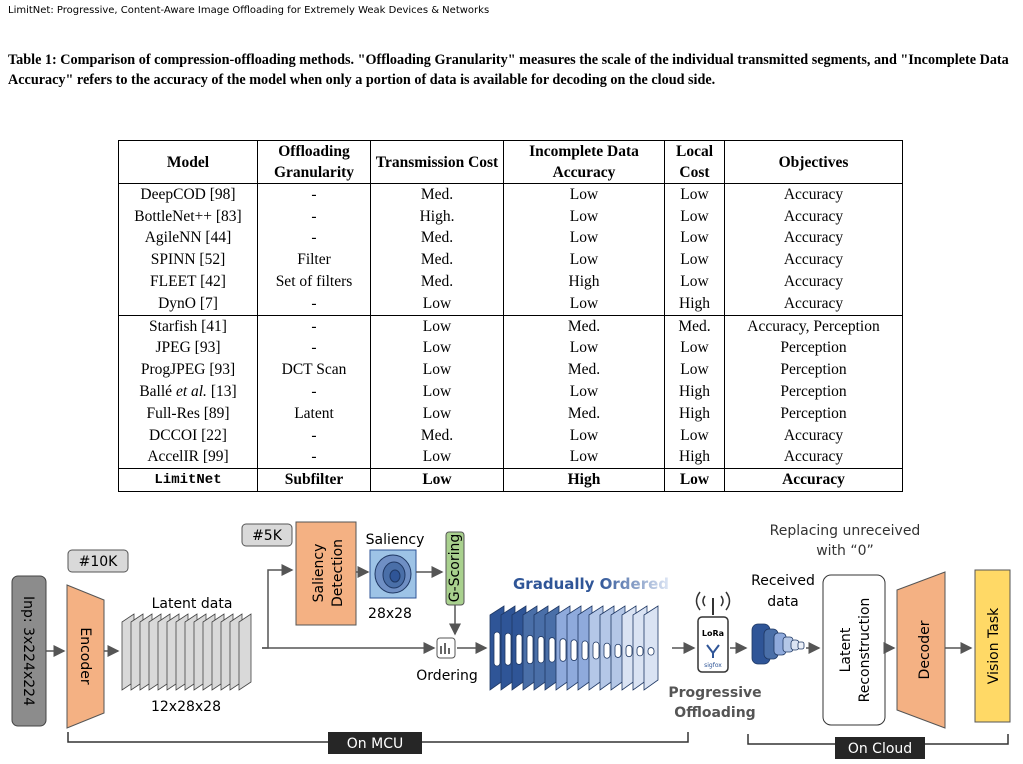 The height and width of the screenshot is (764, 1023). I want to click on on-mcu: On MCU, so click(375, 744).